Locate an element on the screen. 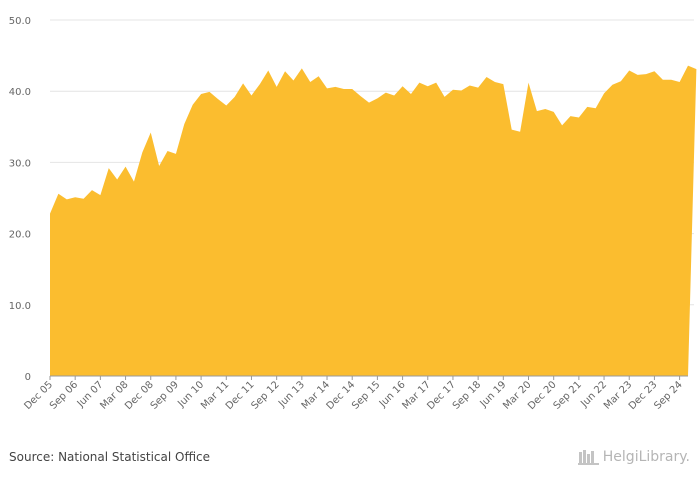 The height and width of the screenshot is (483, 700). brand-logo: HelgiLibrary. is located at coordinates (633, 457).